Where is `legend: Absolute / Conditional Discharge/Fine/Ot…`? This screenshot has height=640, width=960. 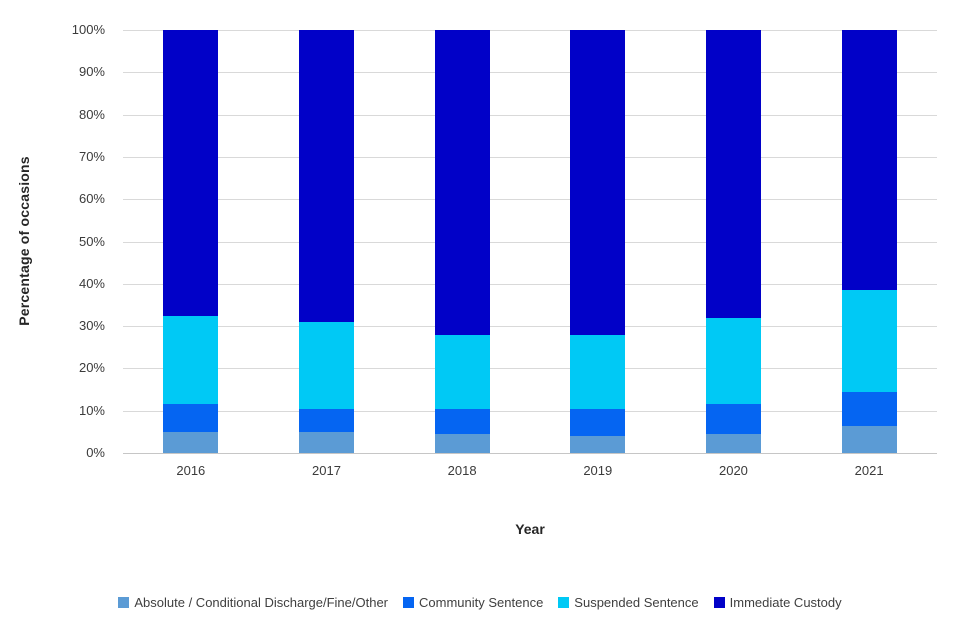
legend: Absolute / Conditional Discharge/Fine/Ot… is located at coordinates (480, 602).